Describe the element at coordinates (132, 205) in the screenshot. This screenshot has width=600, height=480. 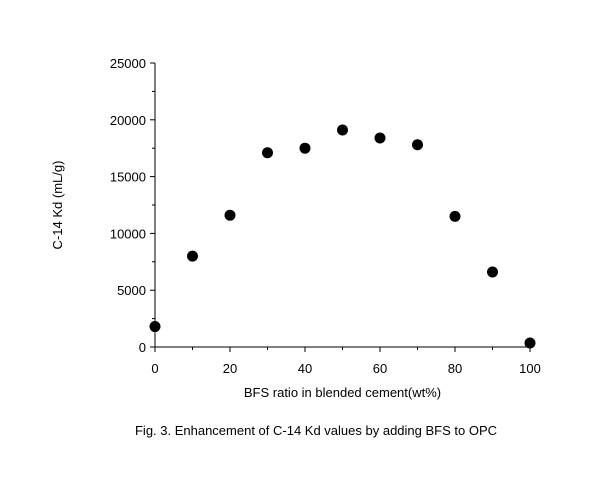
I see `y-axis: 0 5000 10000 15000 20000 25000` at that location.